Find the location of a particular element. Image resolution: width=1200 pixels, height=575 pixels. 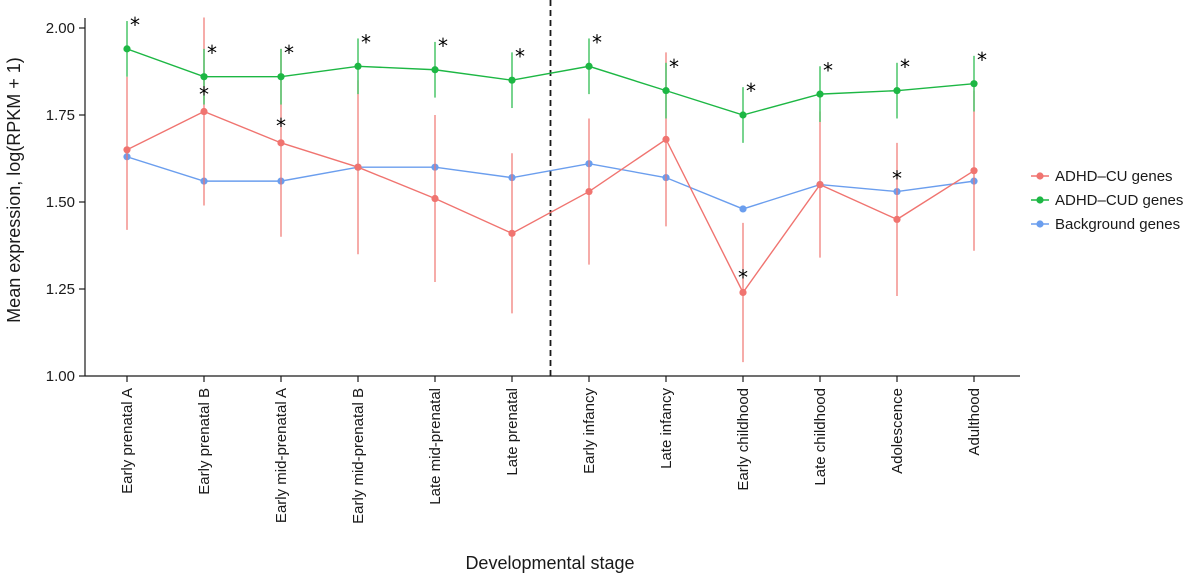

x-tick-label: Early mid-prenatal A is located at coordinates (281, 455).